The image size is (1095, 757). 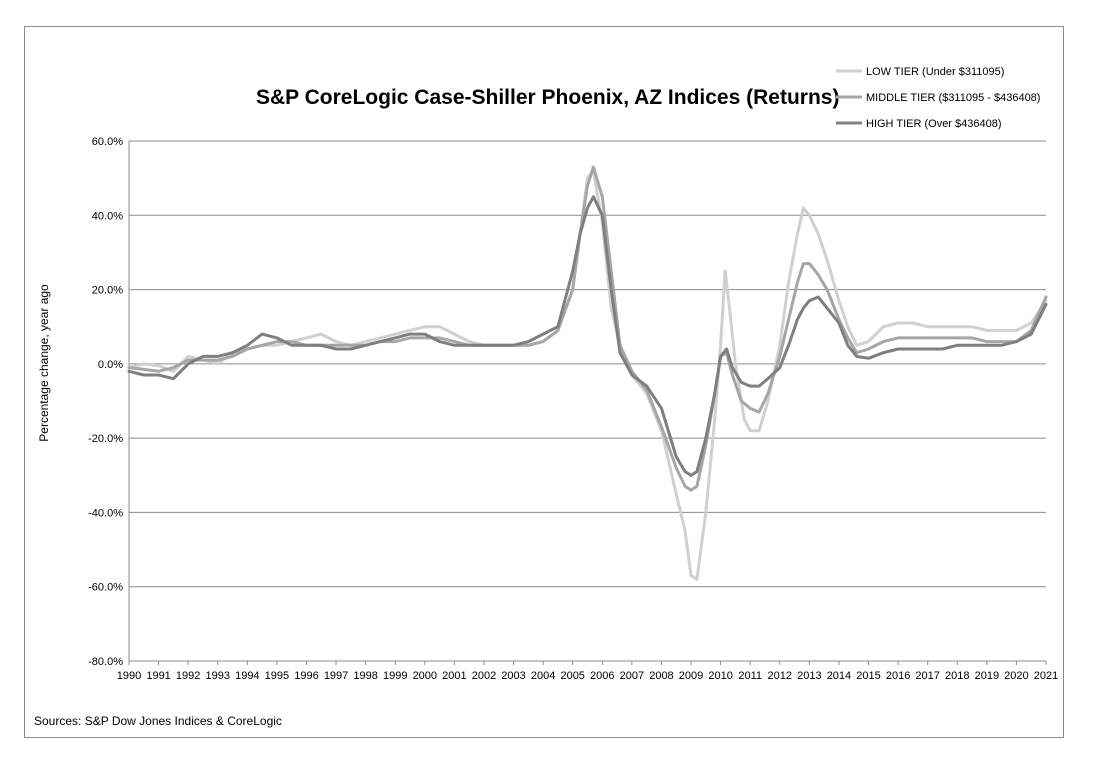 What do you see at coordinates (543, 676) in the screenshot?
I see `x-tick-label: 2004` at bounding box center [543, 676].